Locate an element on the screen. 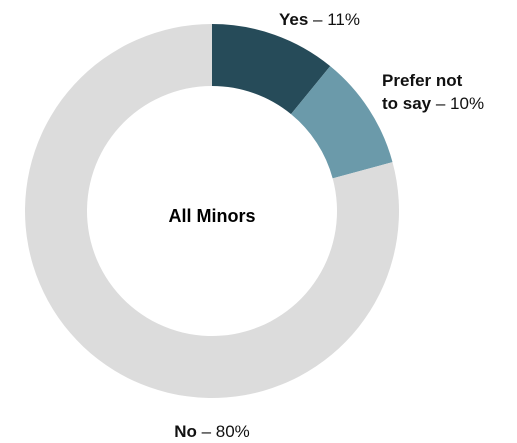 The image size is (517, 443). slice-label-prefer-not-value: 10% is located at coordinates (467, 103).